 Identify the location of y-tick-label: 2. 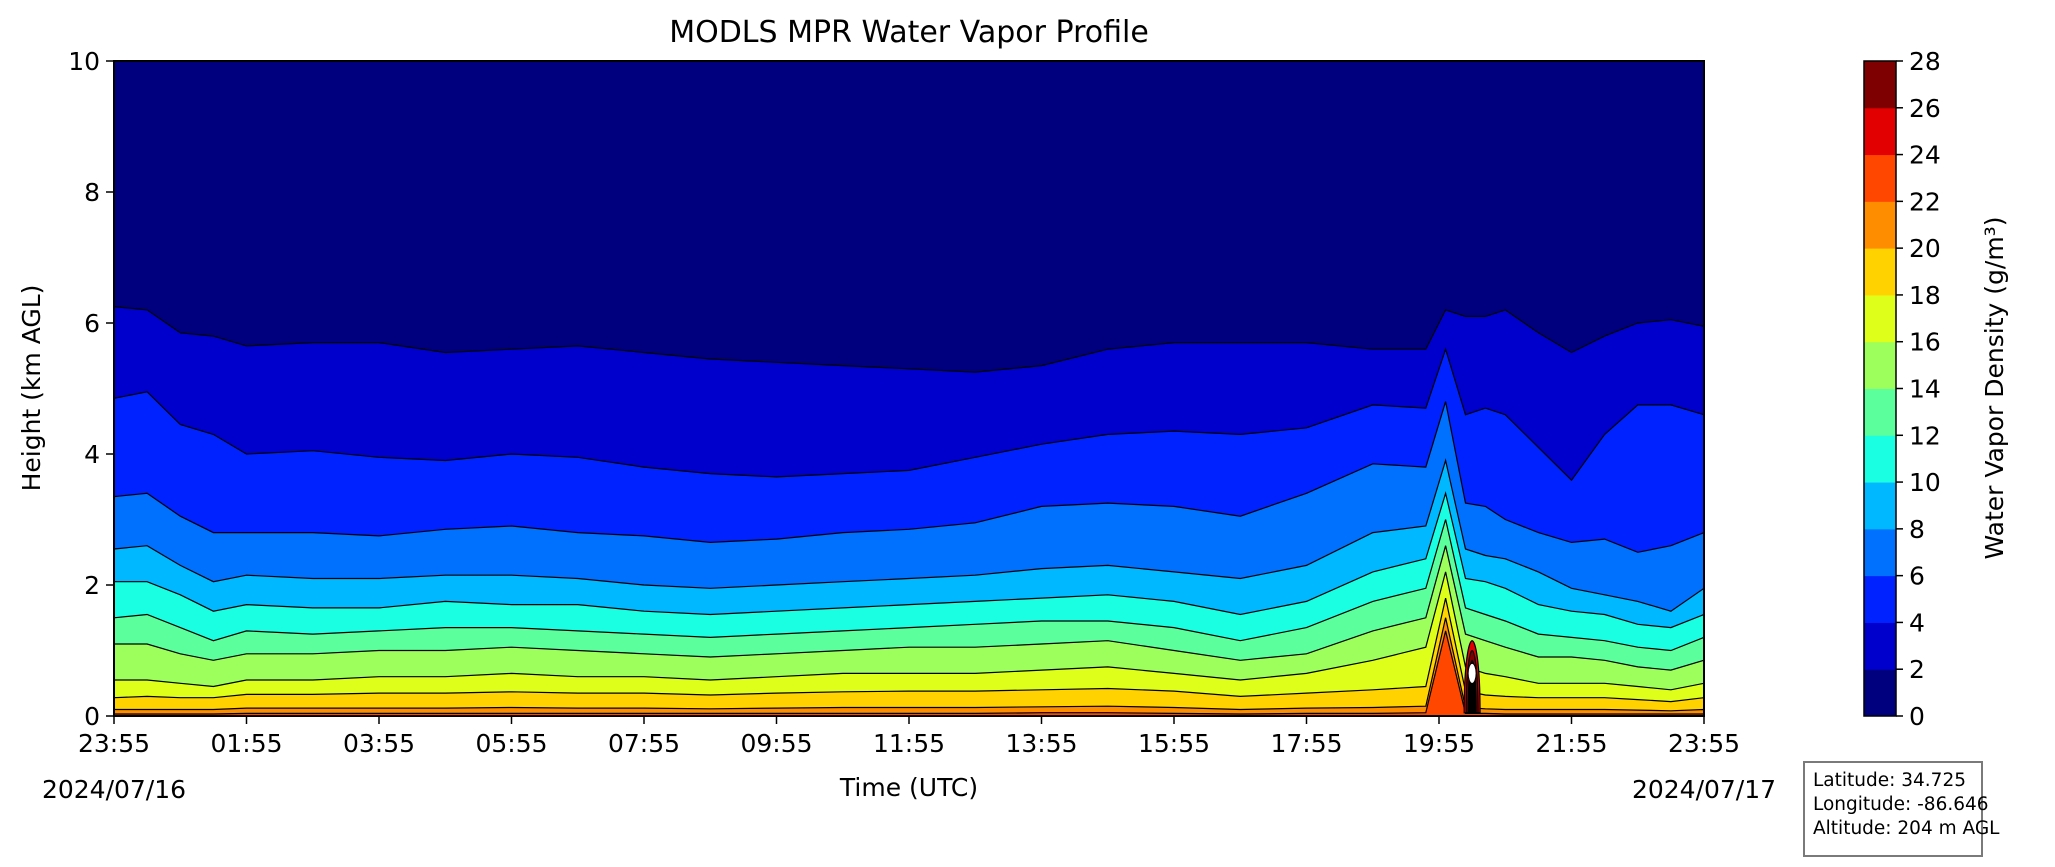
(92, 585).